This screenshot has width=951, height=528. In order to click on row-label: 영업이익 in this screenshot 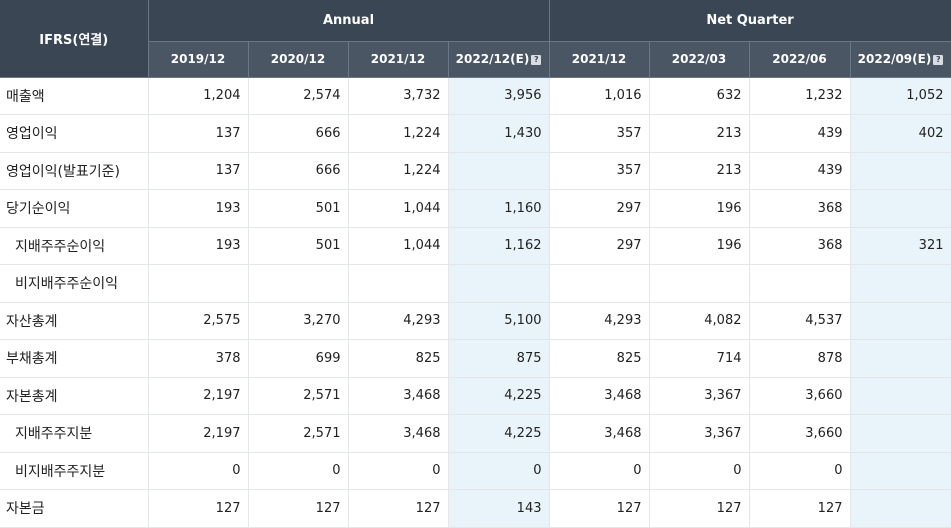, I will do `click(74, 133)`.